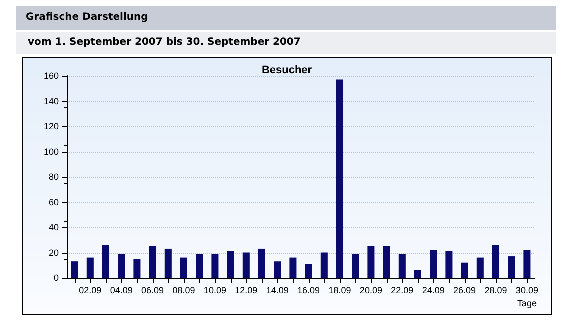  I want to click on x-tick-label: 18.09, so click(340, 291).